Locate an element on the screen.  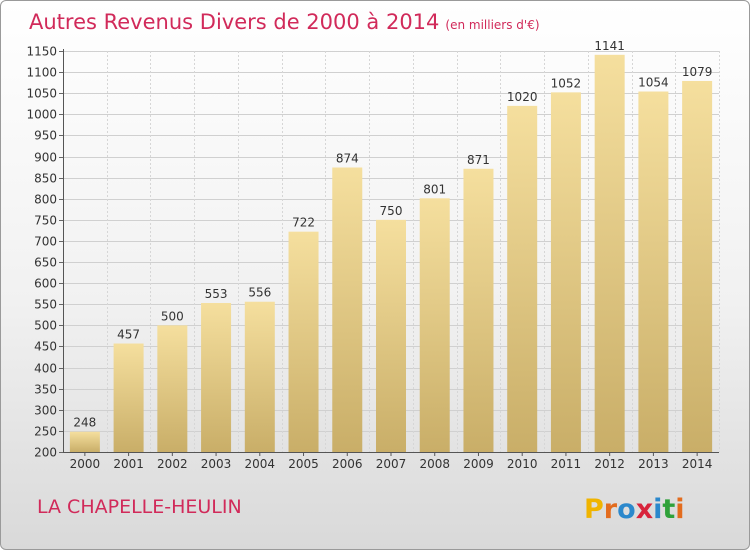
x-tick-label: 2007 is located at coordinates (391, 464).